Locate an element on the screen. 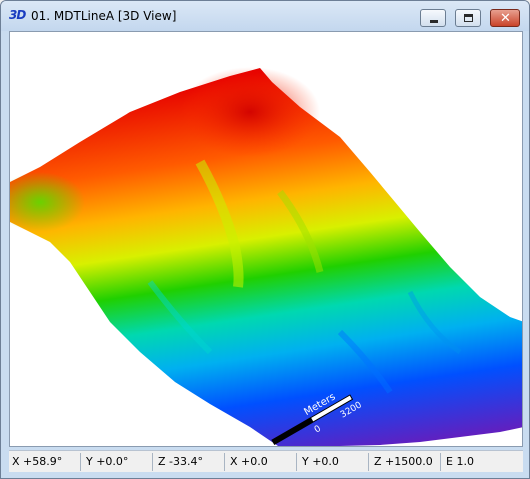 This screenshot has width=530, height=479. close-button: ✕ is located at coordinates (505, 18).